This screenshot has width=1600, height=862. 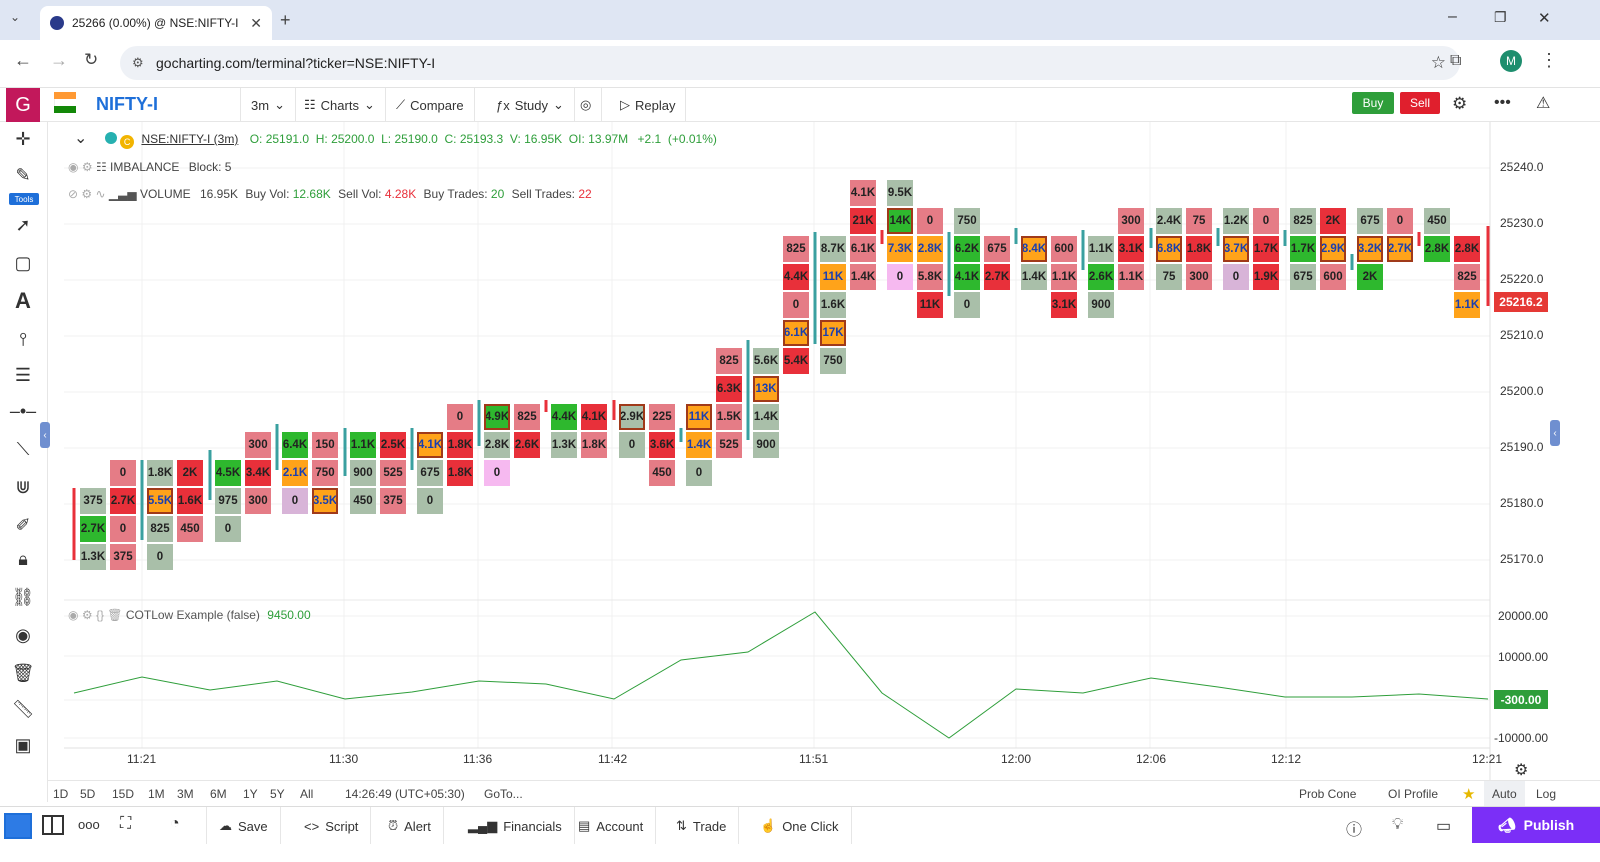 I want to click on forward-icon: →, so click(x=59, y=60).